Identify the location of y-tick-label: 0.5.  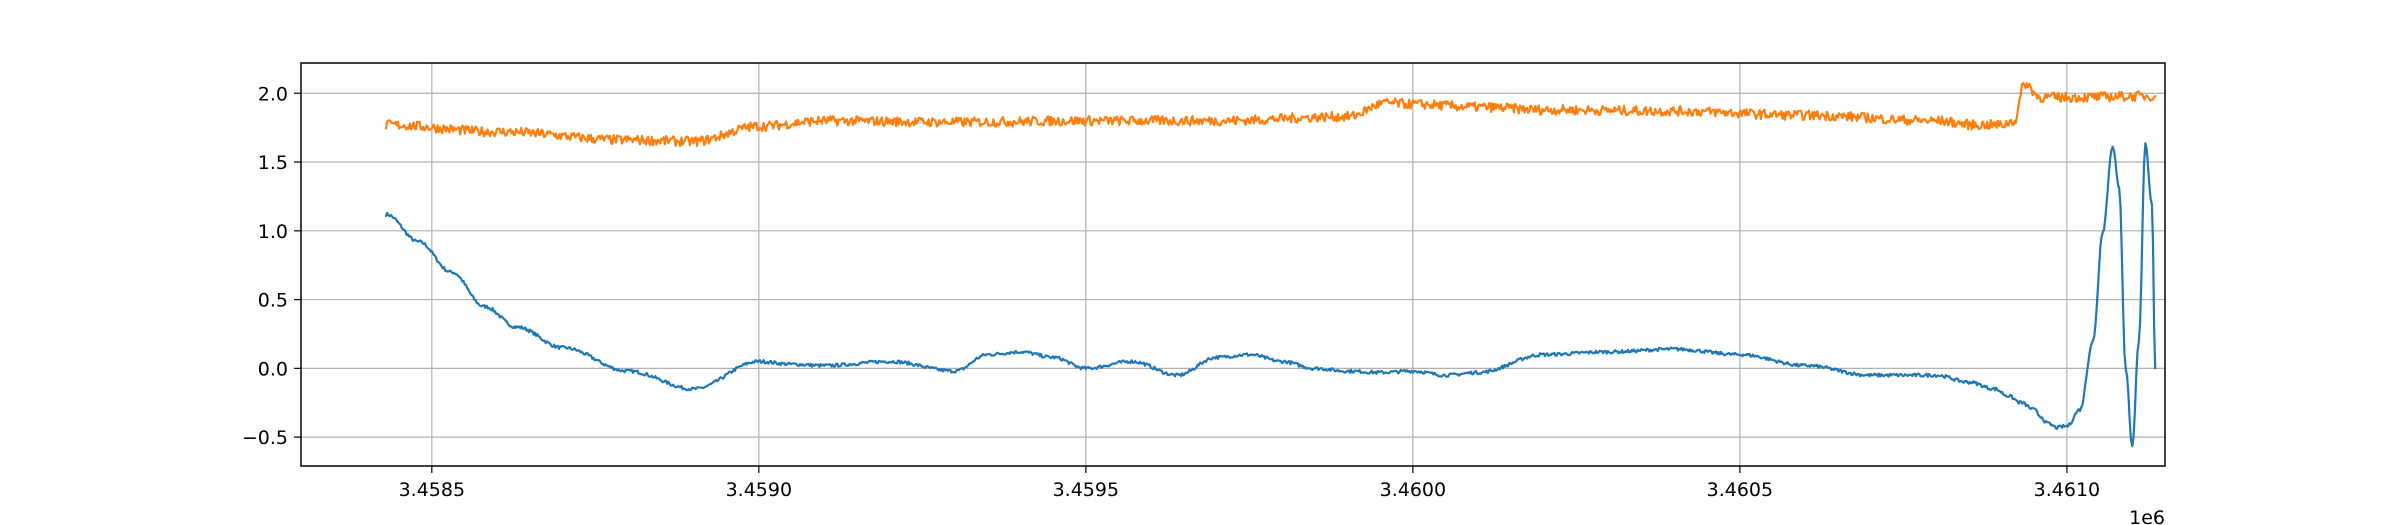
(273, 301).